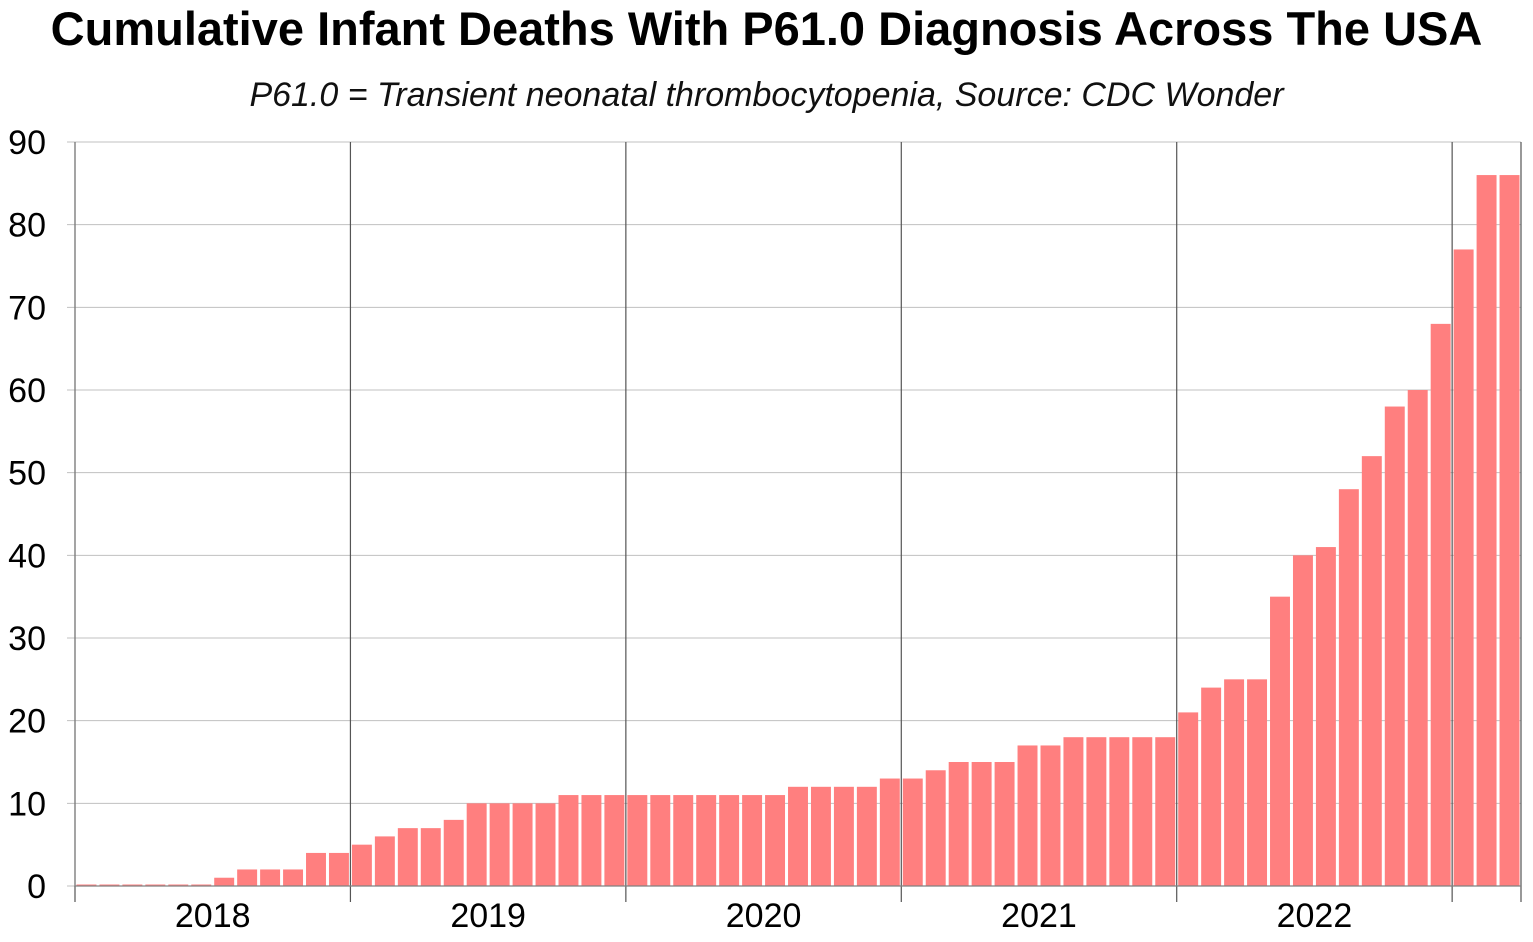 The image size is (1533, 942). I want to click on y-tick-label: 40, so click(27, 556).